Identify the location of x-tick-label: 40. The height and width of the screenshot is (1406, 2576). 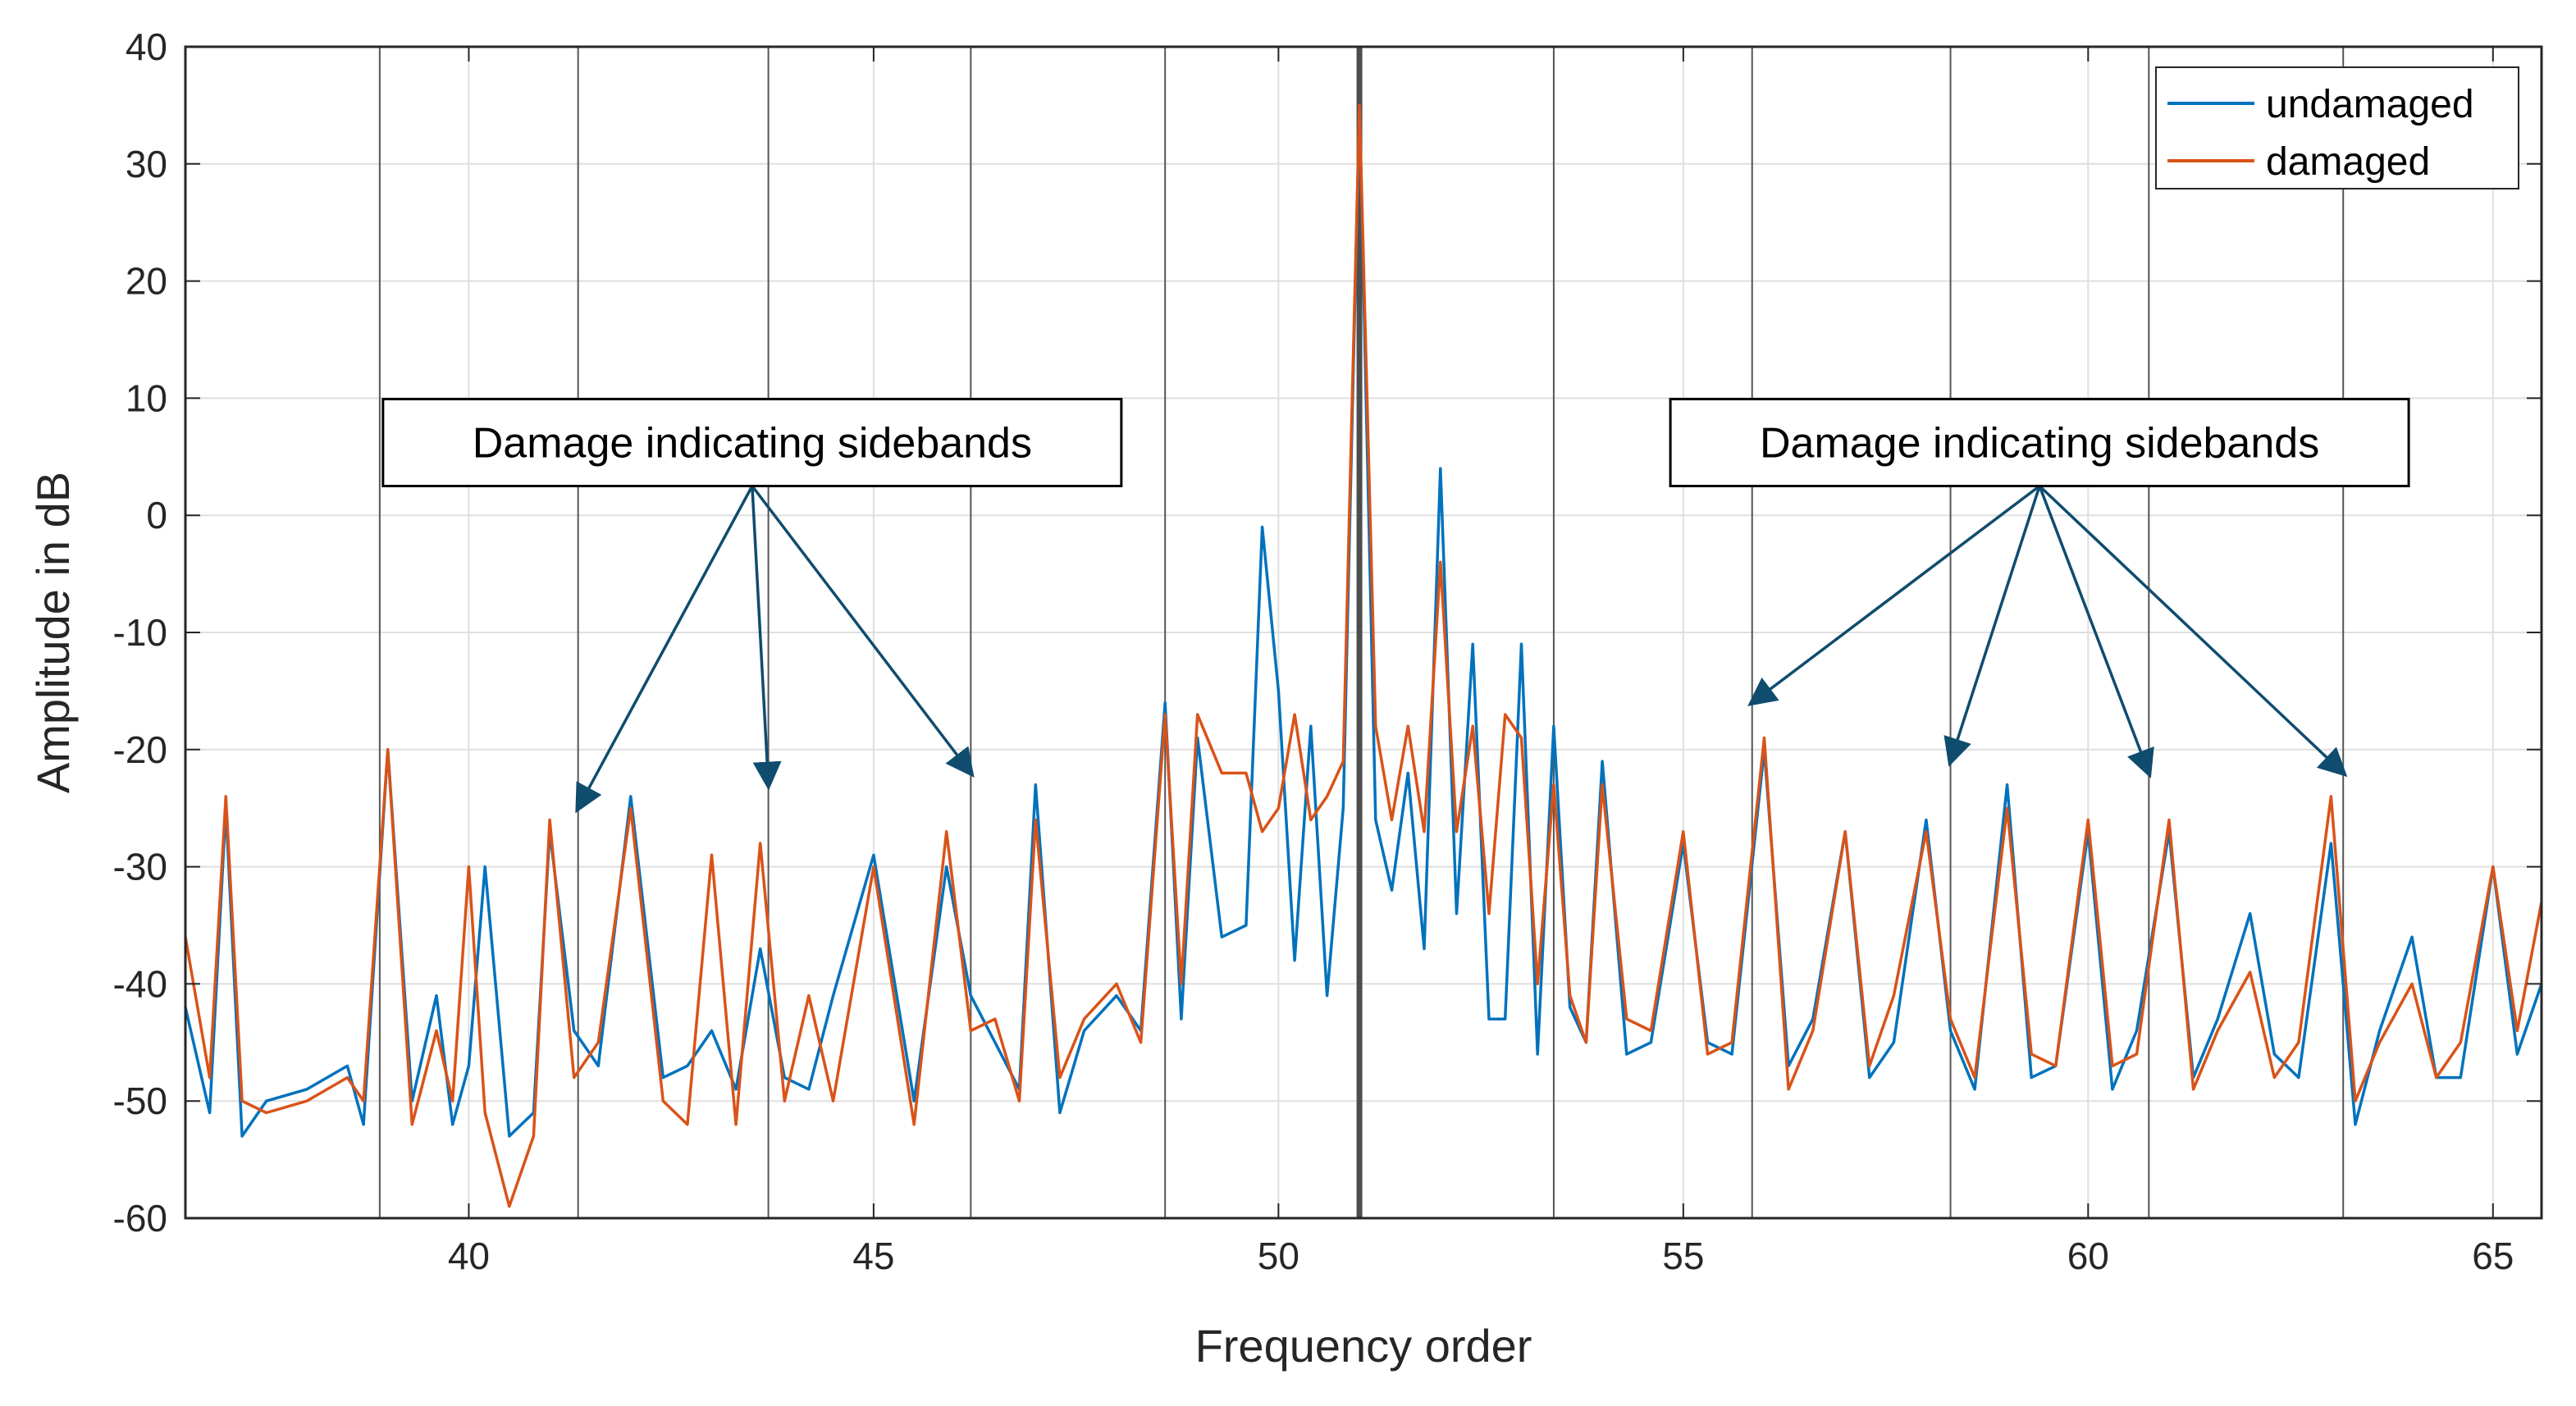
(469, 1256).